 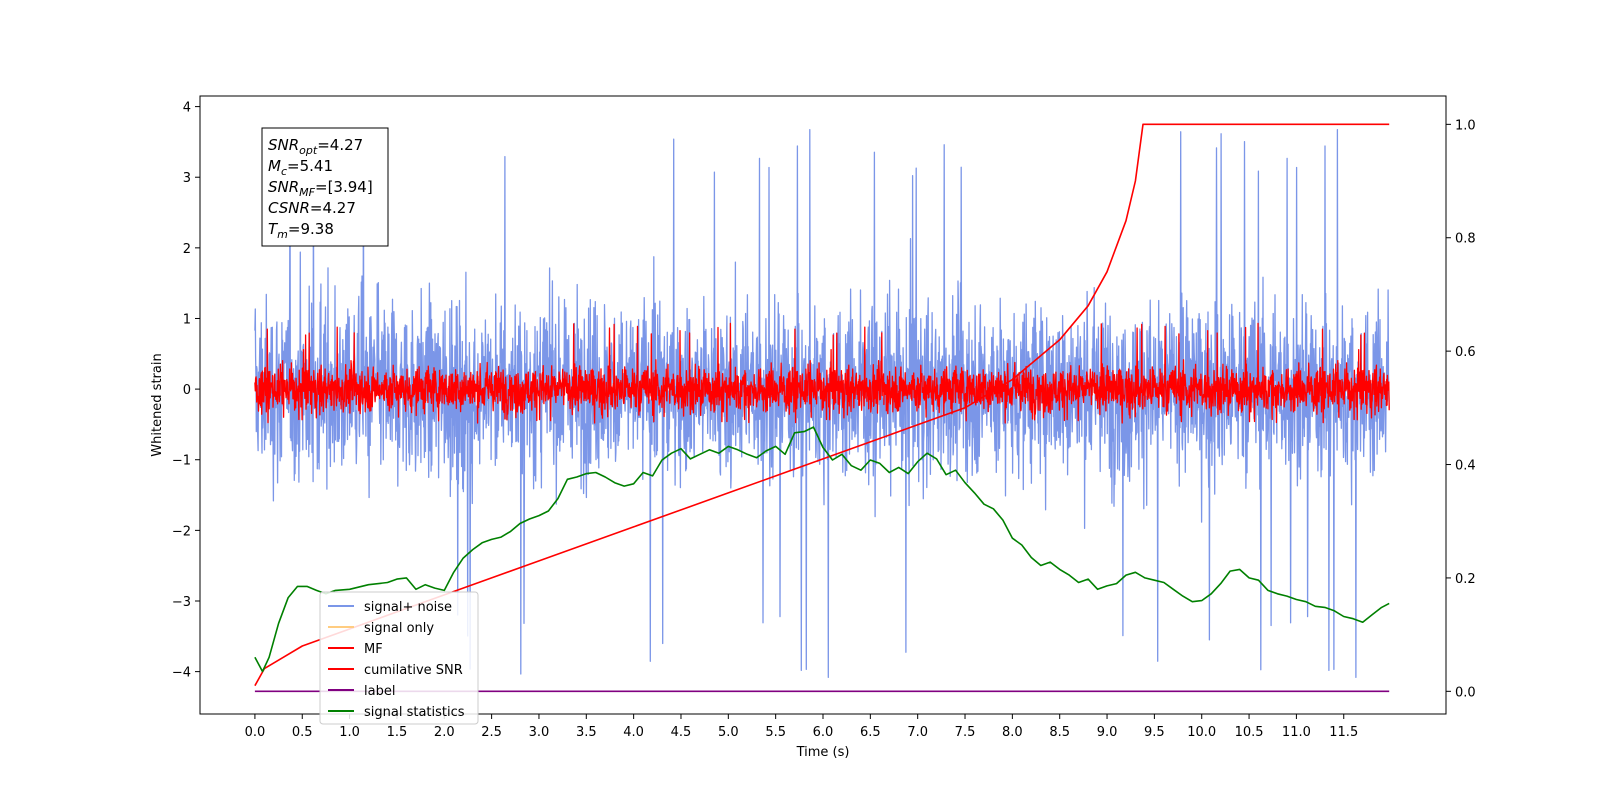 What do you see at coordinates (491, 732) in the screenshot?
I see `x-tick-label: 2.5` at bounding box center [491, 732].